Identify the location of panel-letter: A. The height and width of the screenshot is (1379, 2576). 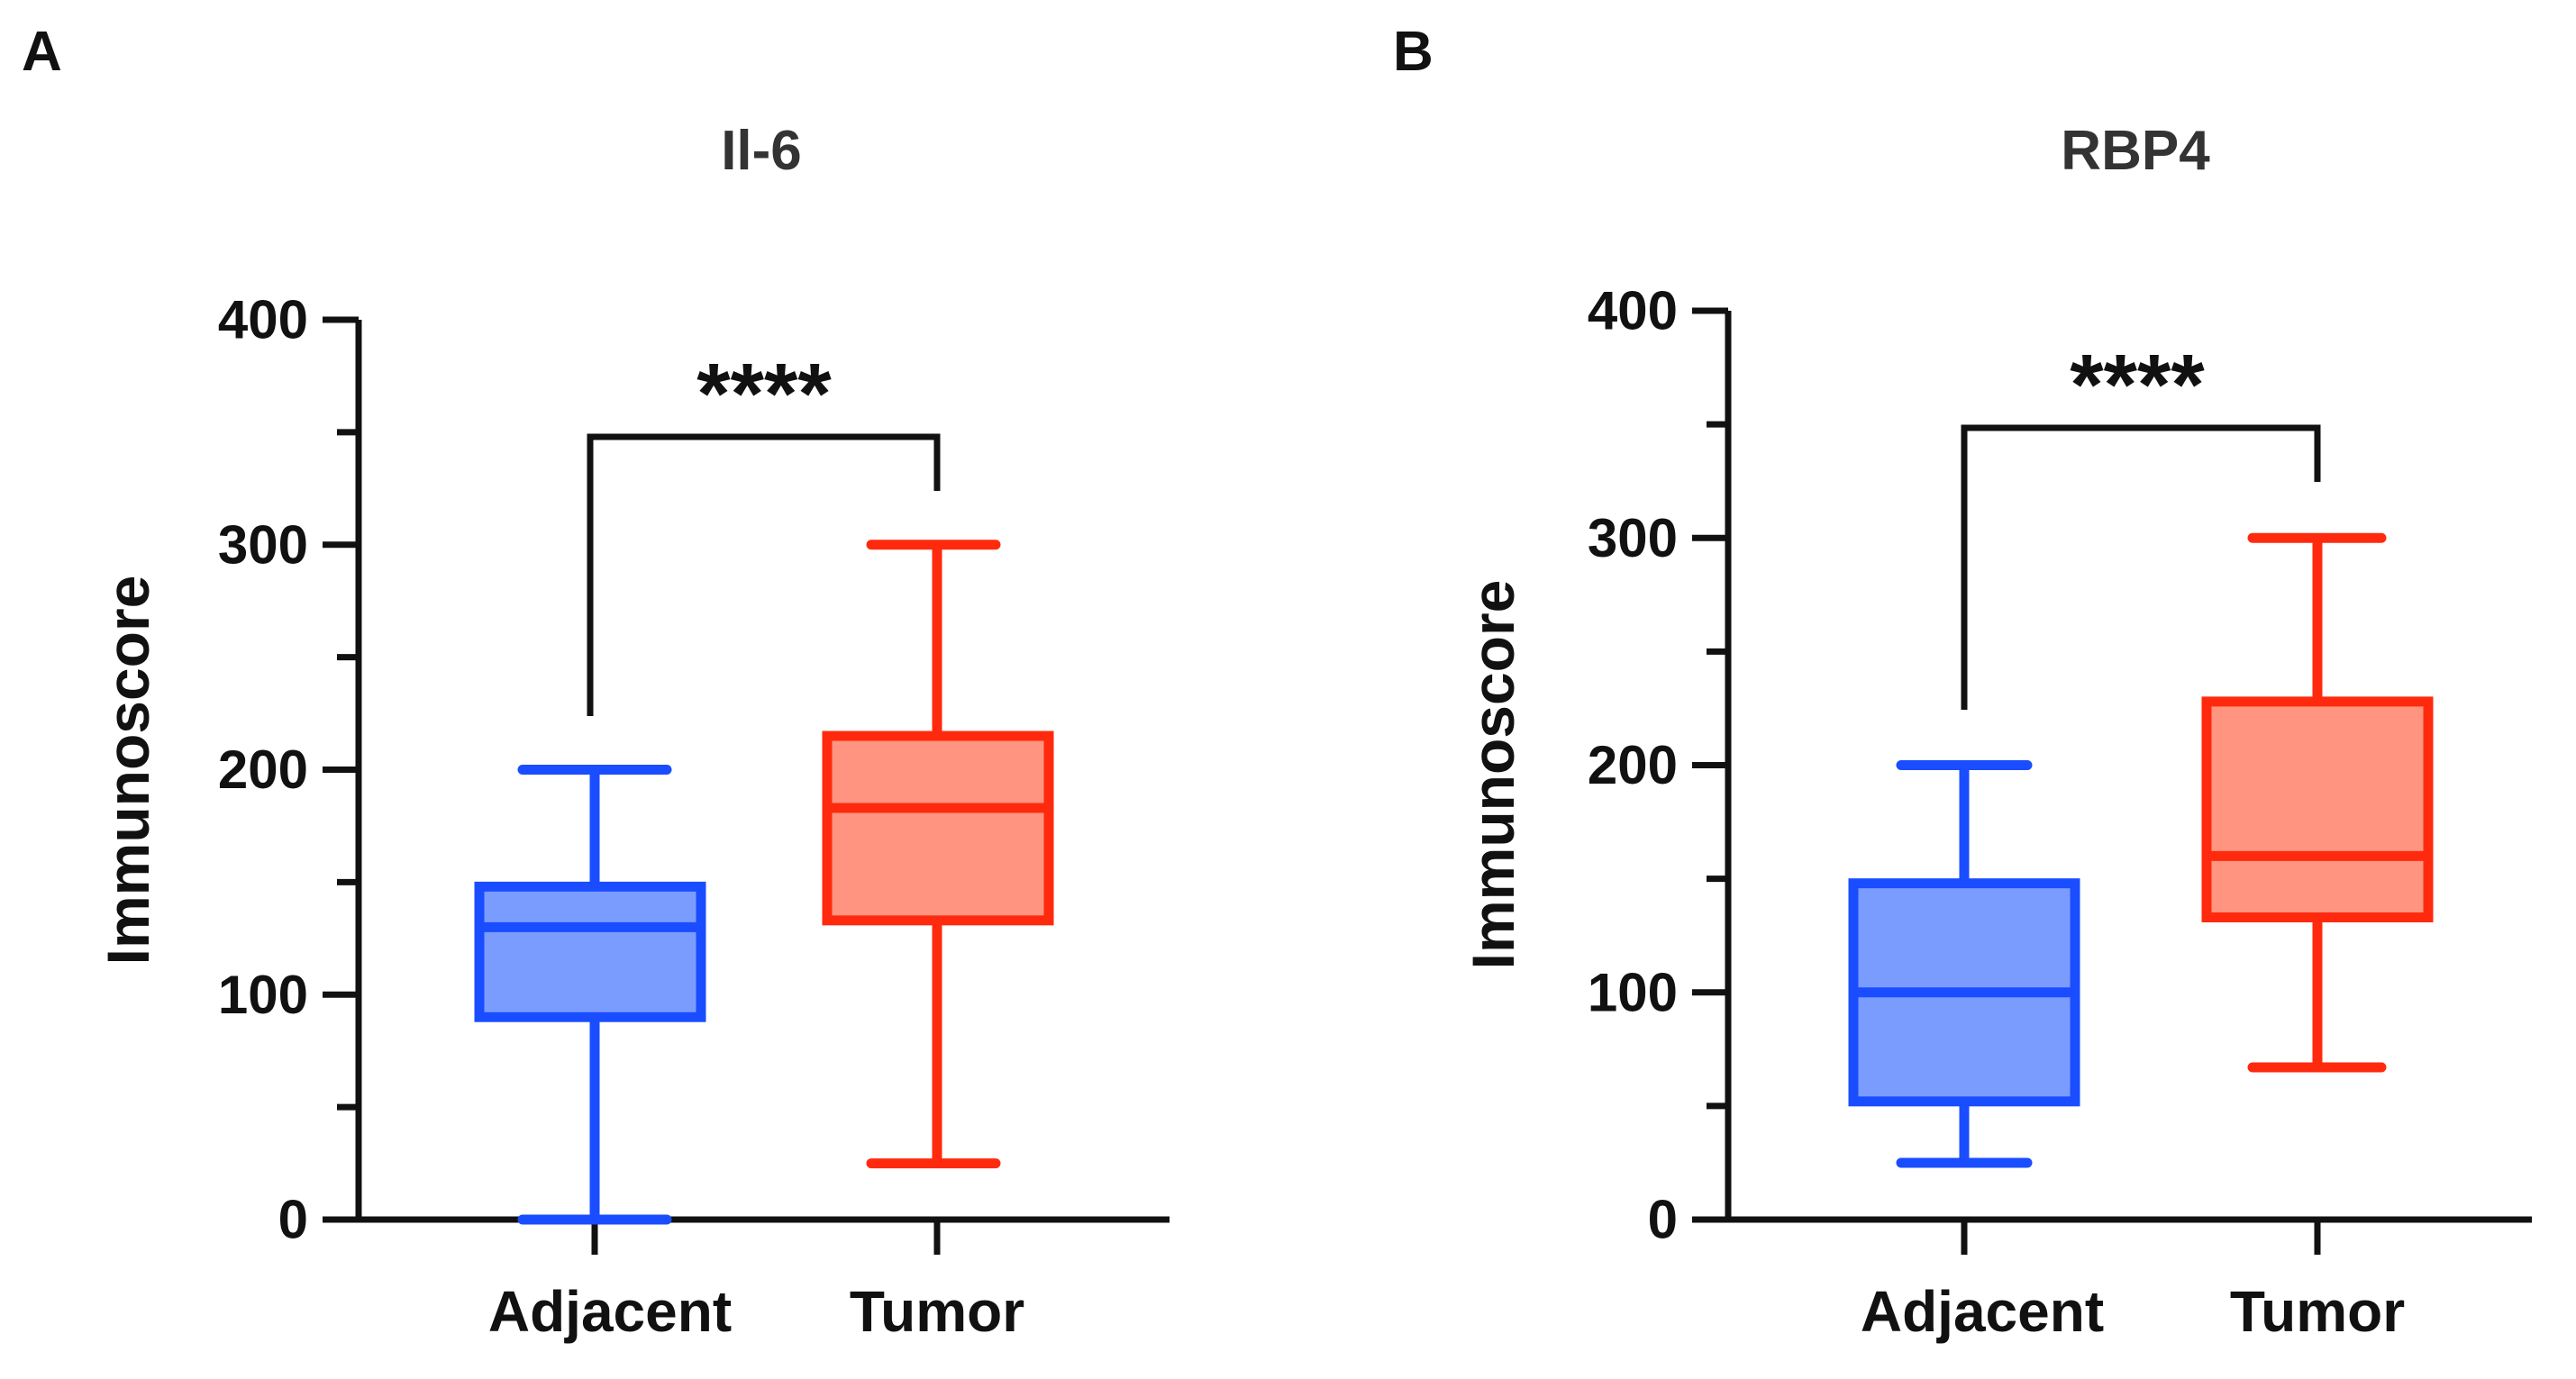
(42, 52).